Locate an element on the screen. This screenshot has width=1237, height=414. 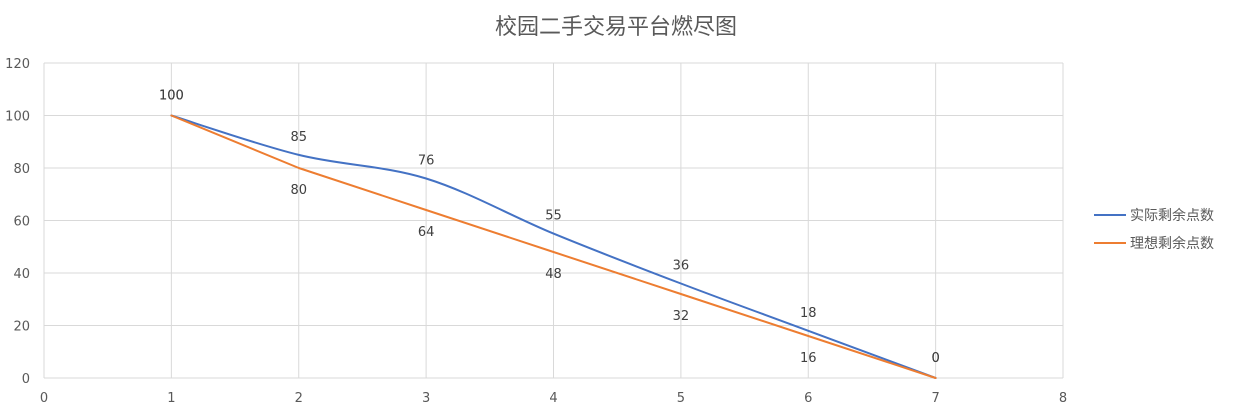
data-label-actual: 76 is located at coordinates (426, 161).